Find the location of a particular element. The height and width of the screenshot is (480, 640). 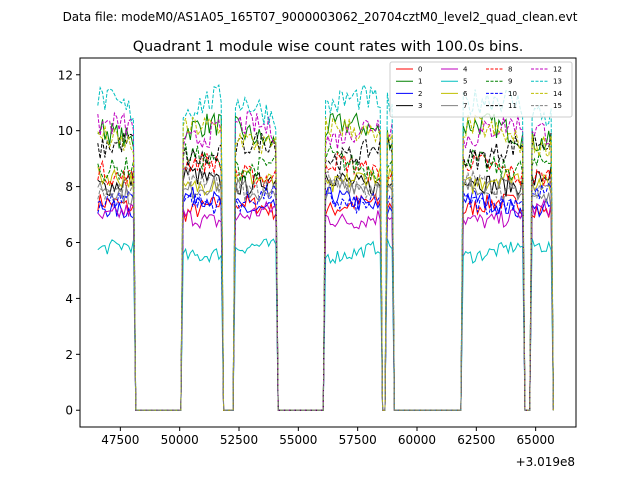

legend-box is located at coordinates (481, 89).